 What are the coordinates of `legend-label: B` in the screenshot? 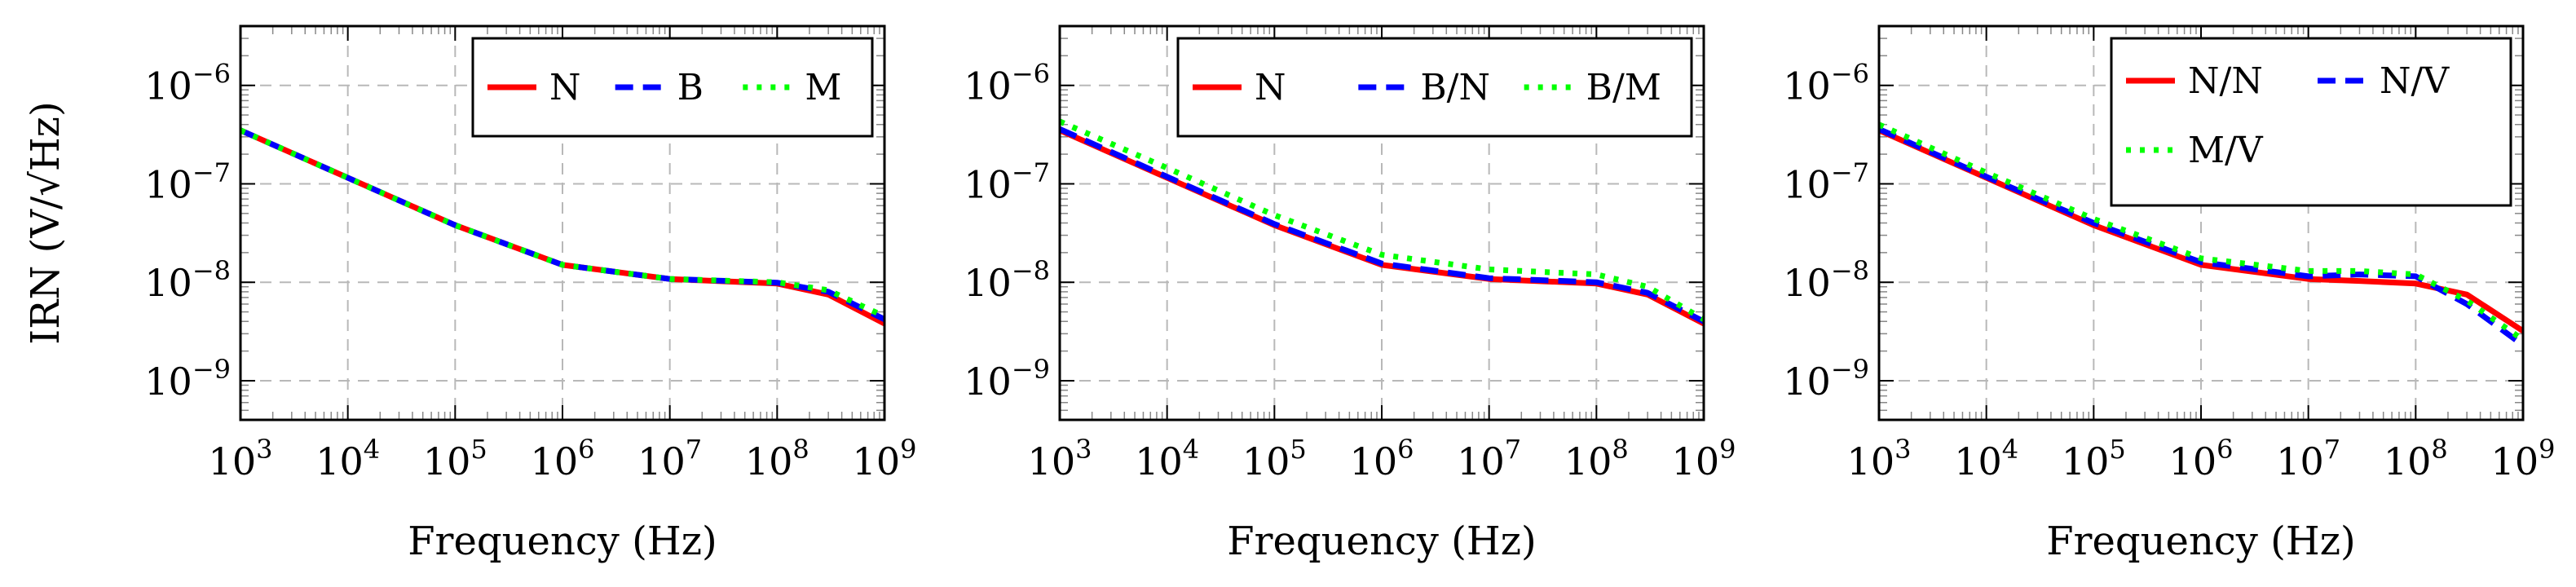 It's located at (690, 87).